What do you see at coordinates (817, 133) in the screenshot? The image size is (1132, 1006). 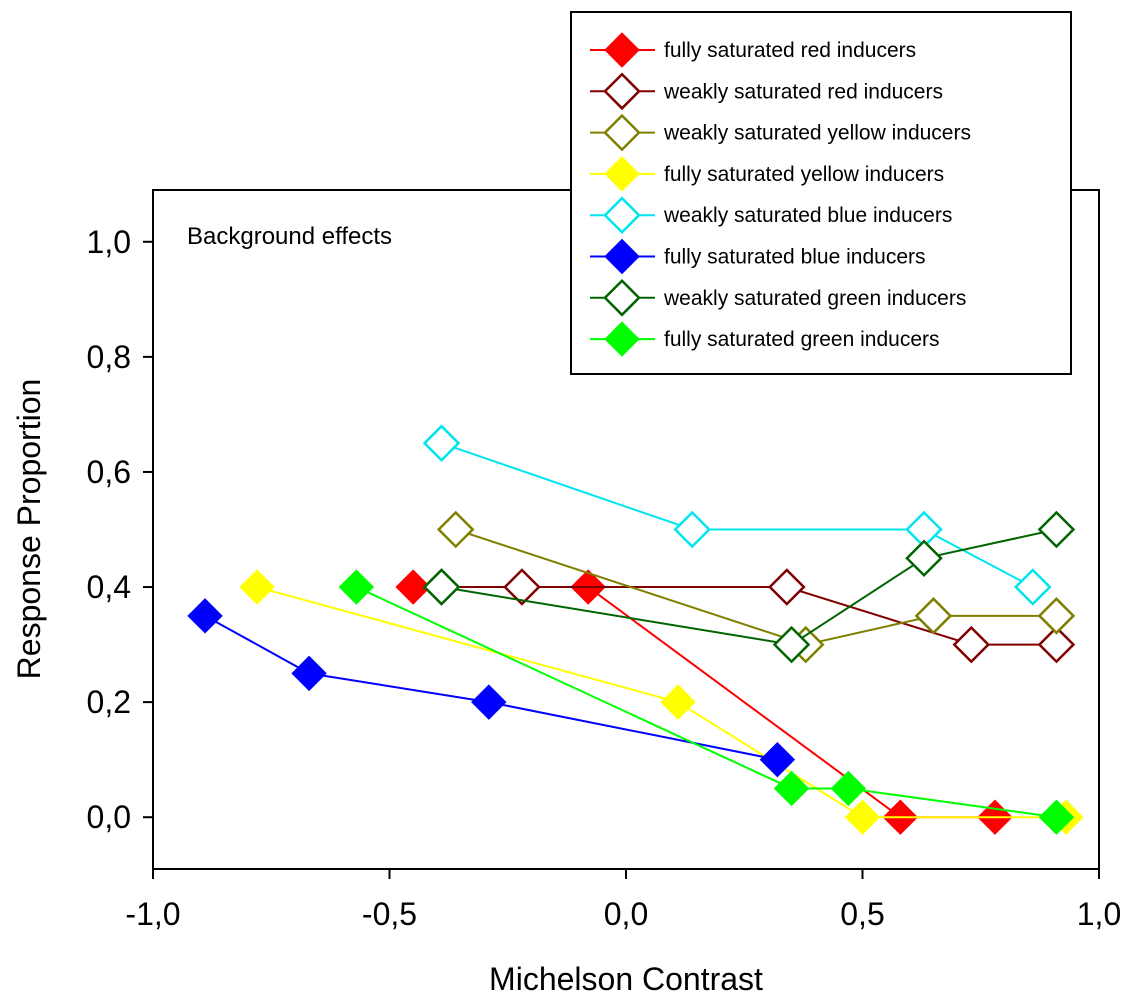 I see `legend-label: weakly saturated yellow inducers` at bounding box center [817, 133].